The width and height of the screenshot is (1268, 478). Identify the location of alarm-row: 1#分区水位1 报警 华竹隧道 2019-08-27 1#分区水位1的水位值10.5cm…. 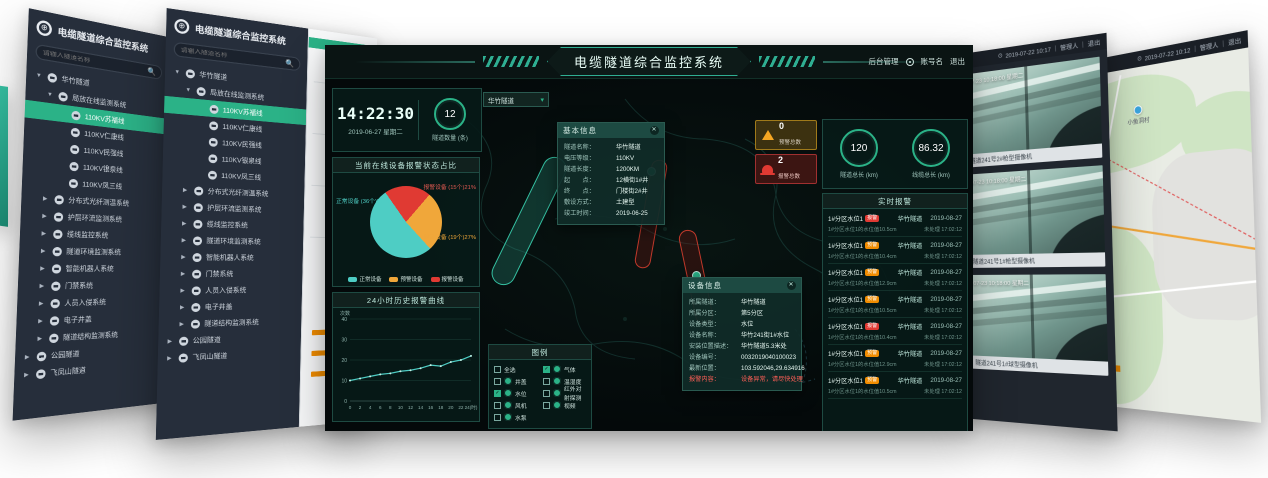
(895, 223).